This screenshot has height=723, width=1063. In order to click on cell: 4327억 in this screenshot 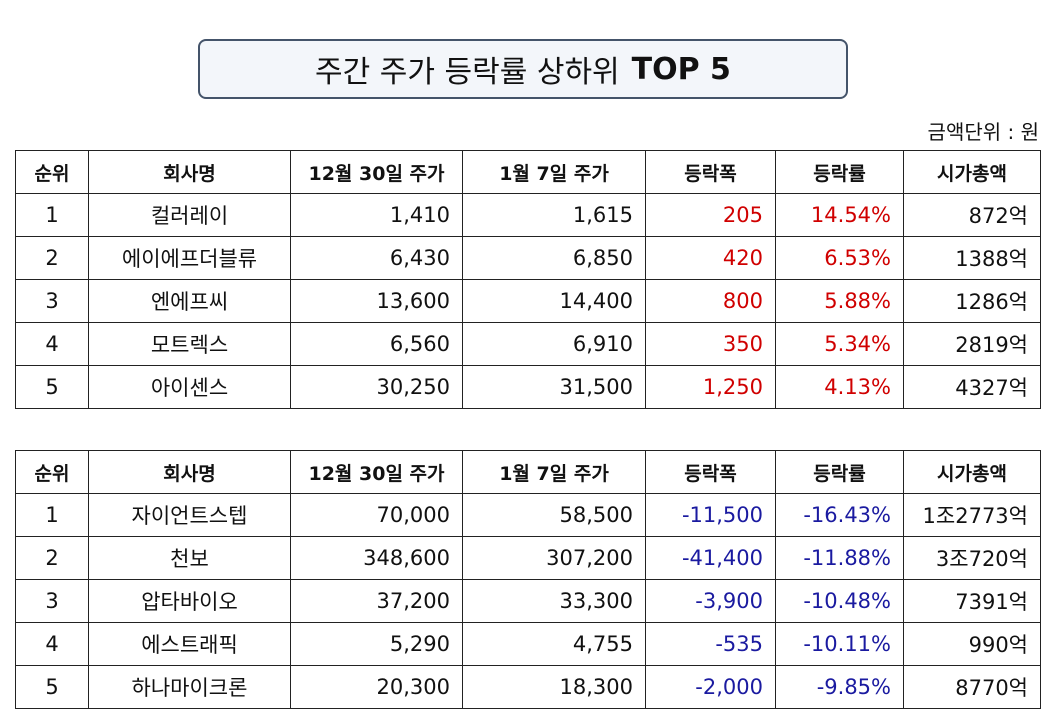, I will do `click(972, 387)`.